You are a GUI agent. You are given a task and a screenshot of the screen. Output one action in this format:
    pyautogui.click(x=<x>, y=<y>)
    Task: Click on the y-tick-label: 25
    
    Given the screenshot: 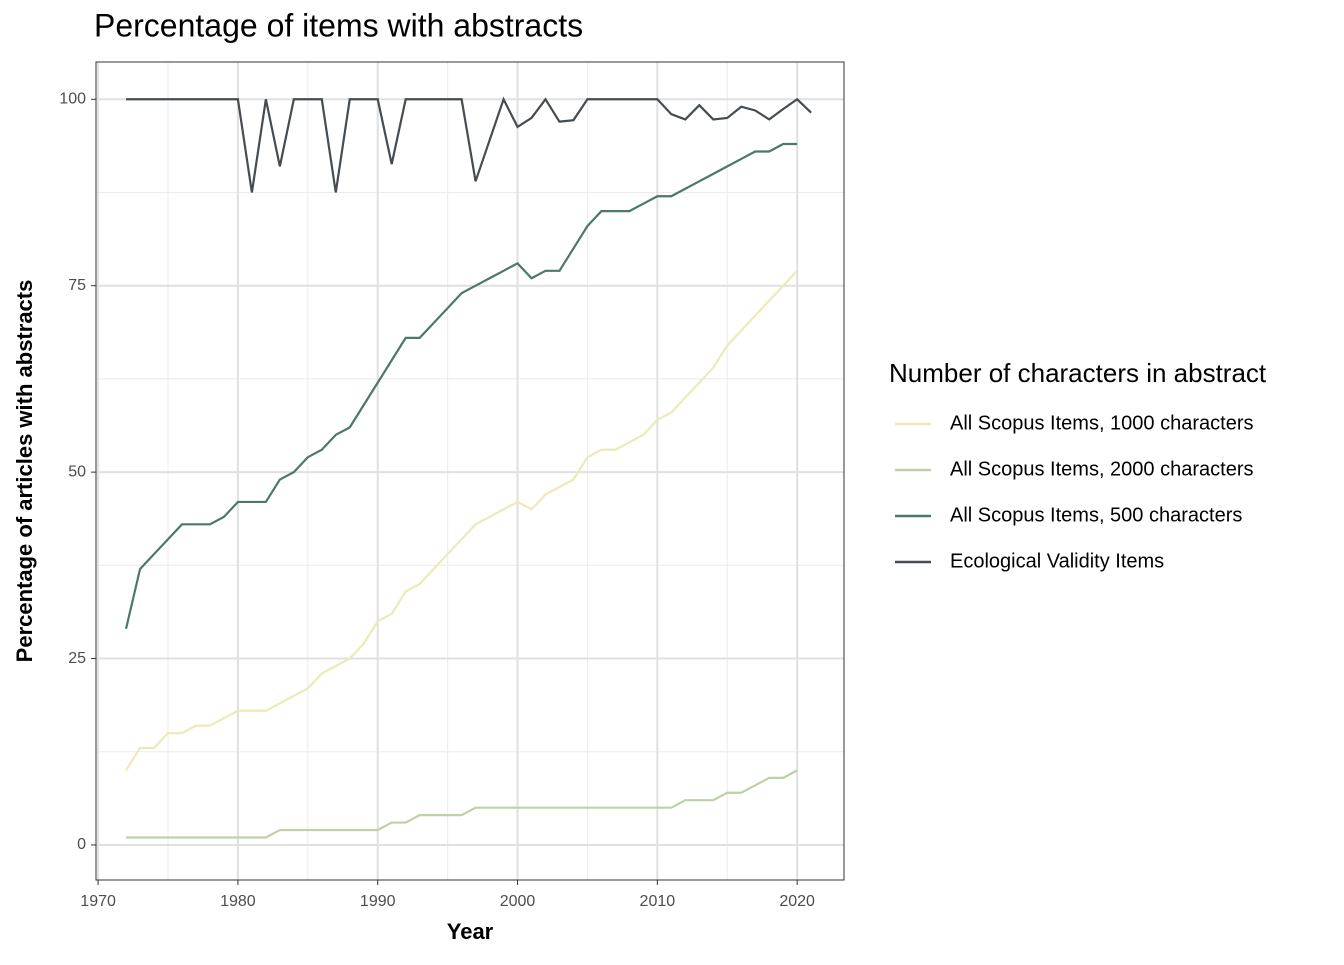 What is the action you would take?
    pyautogui.click(x=77, y=658)
    